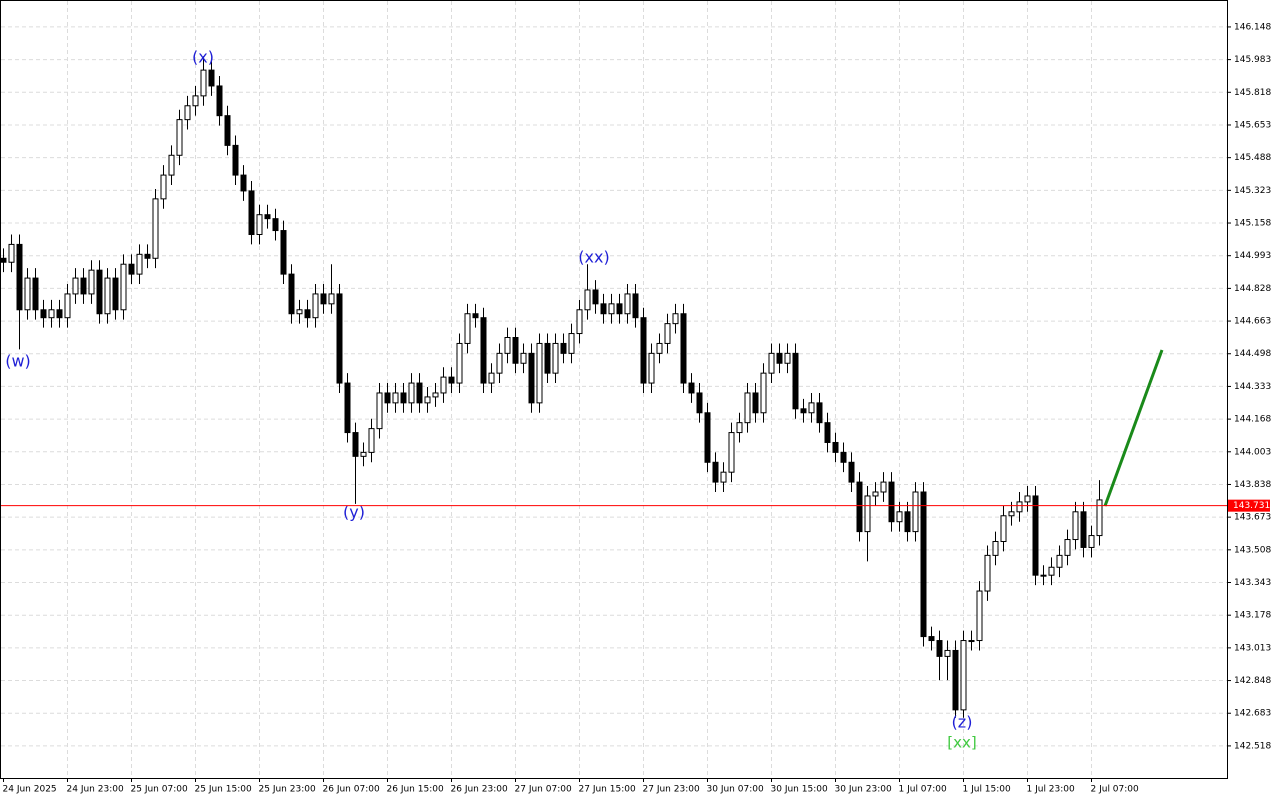 The image size is (1280, 800). I want to click on y-tick-label: 145.323, so click(1252, 191).